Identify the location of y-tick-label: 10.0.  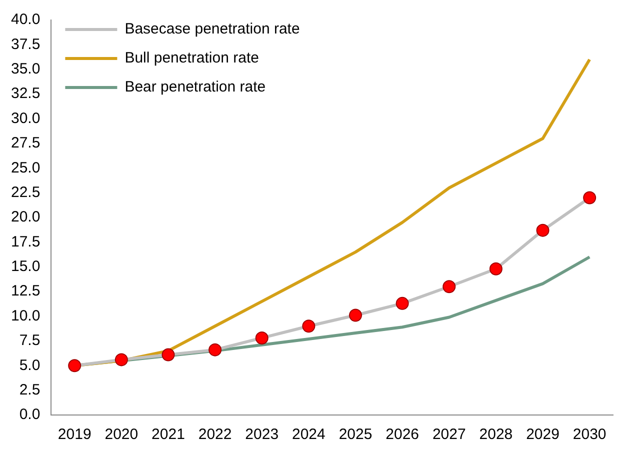
(25, 315).